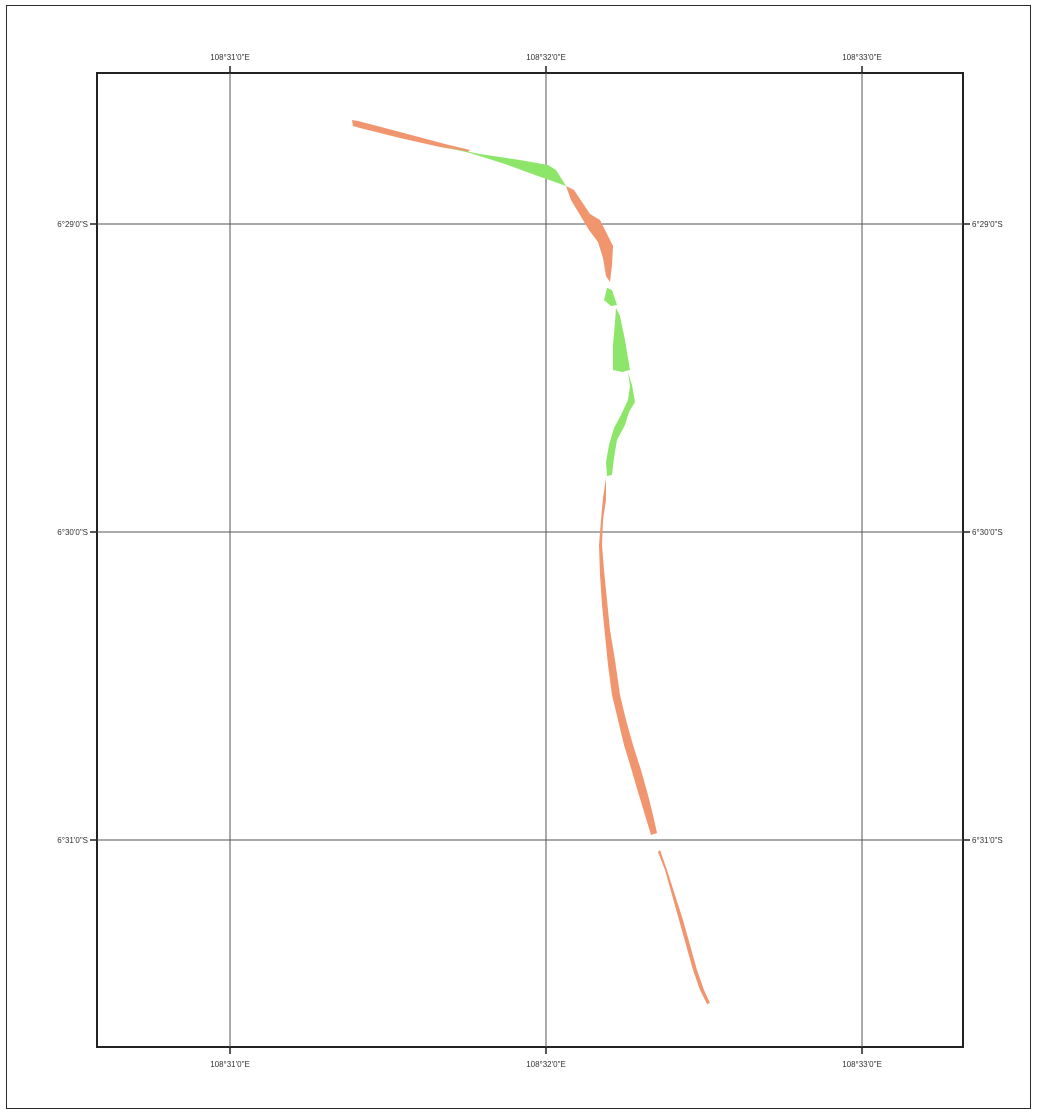  Describe the element at coordinates (546, 57) in the screenshot. I see `lon-label-top-2: 108°32'0"E` at that location.